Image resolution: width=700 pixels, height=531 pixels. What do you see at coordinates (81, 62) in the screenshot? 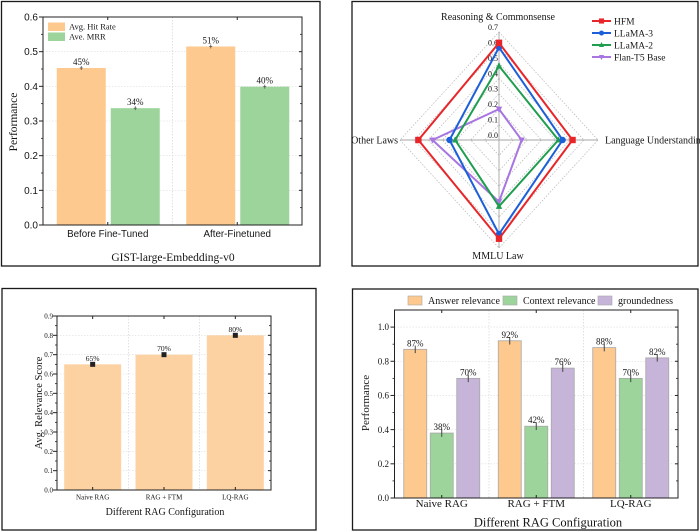
I see `data-label: 45%` at bounding box center [81, 62].